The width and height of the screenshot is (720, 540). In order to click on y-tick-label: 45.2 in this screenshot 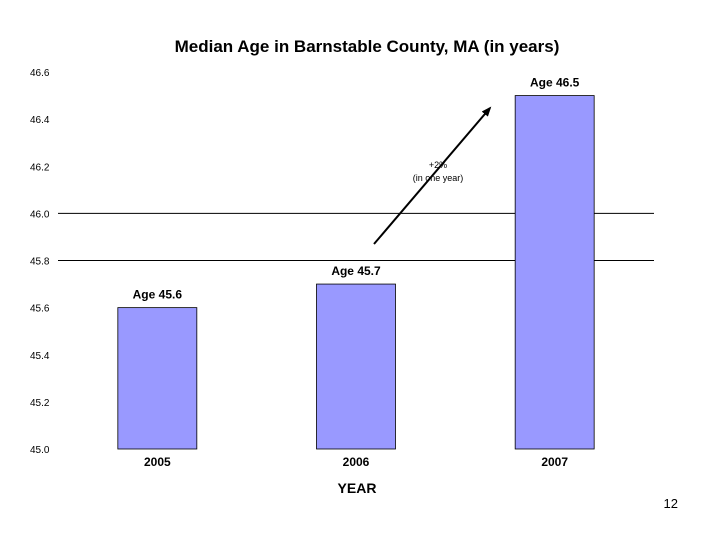, I will do `click(40, 403)`.